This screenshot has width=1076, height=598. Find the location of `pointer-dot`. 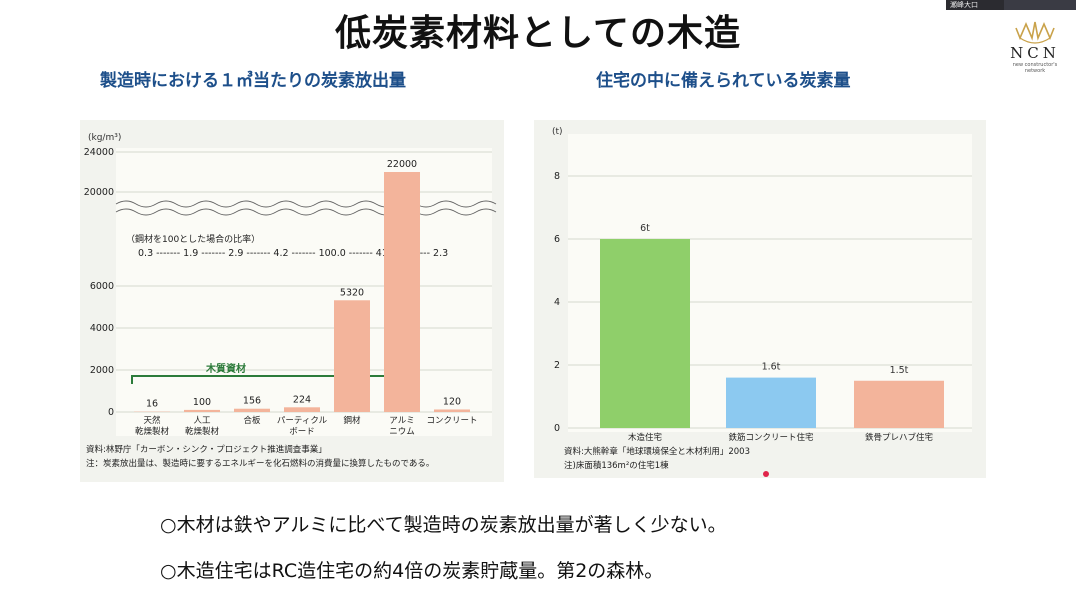

pointer-dot is located at coordinates (766, 474).